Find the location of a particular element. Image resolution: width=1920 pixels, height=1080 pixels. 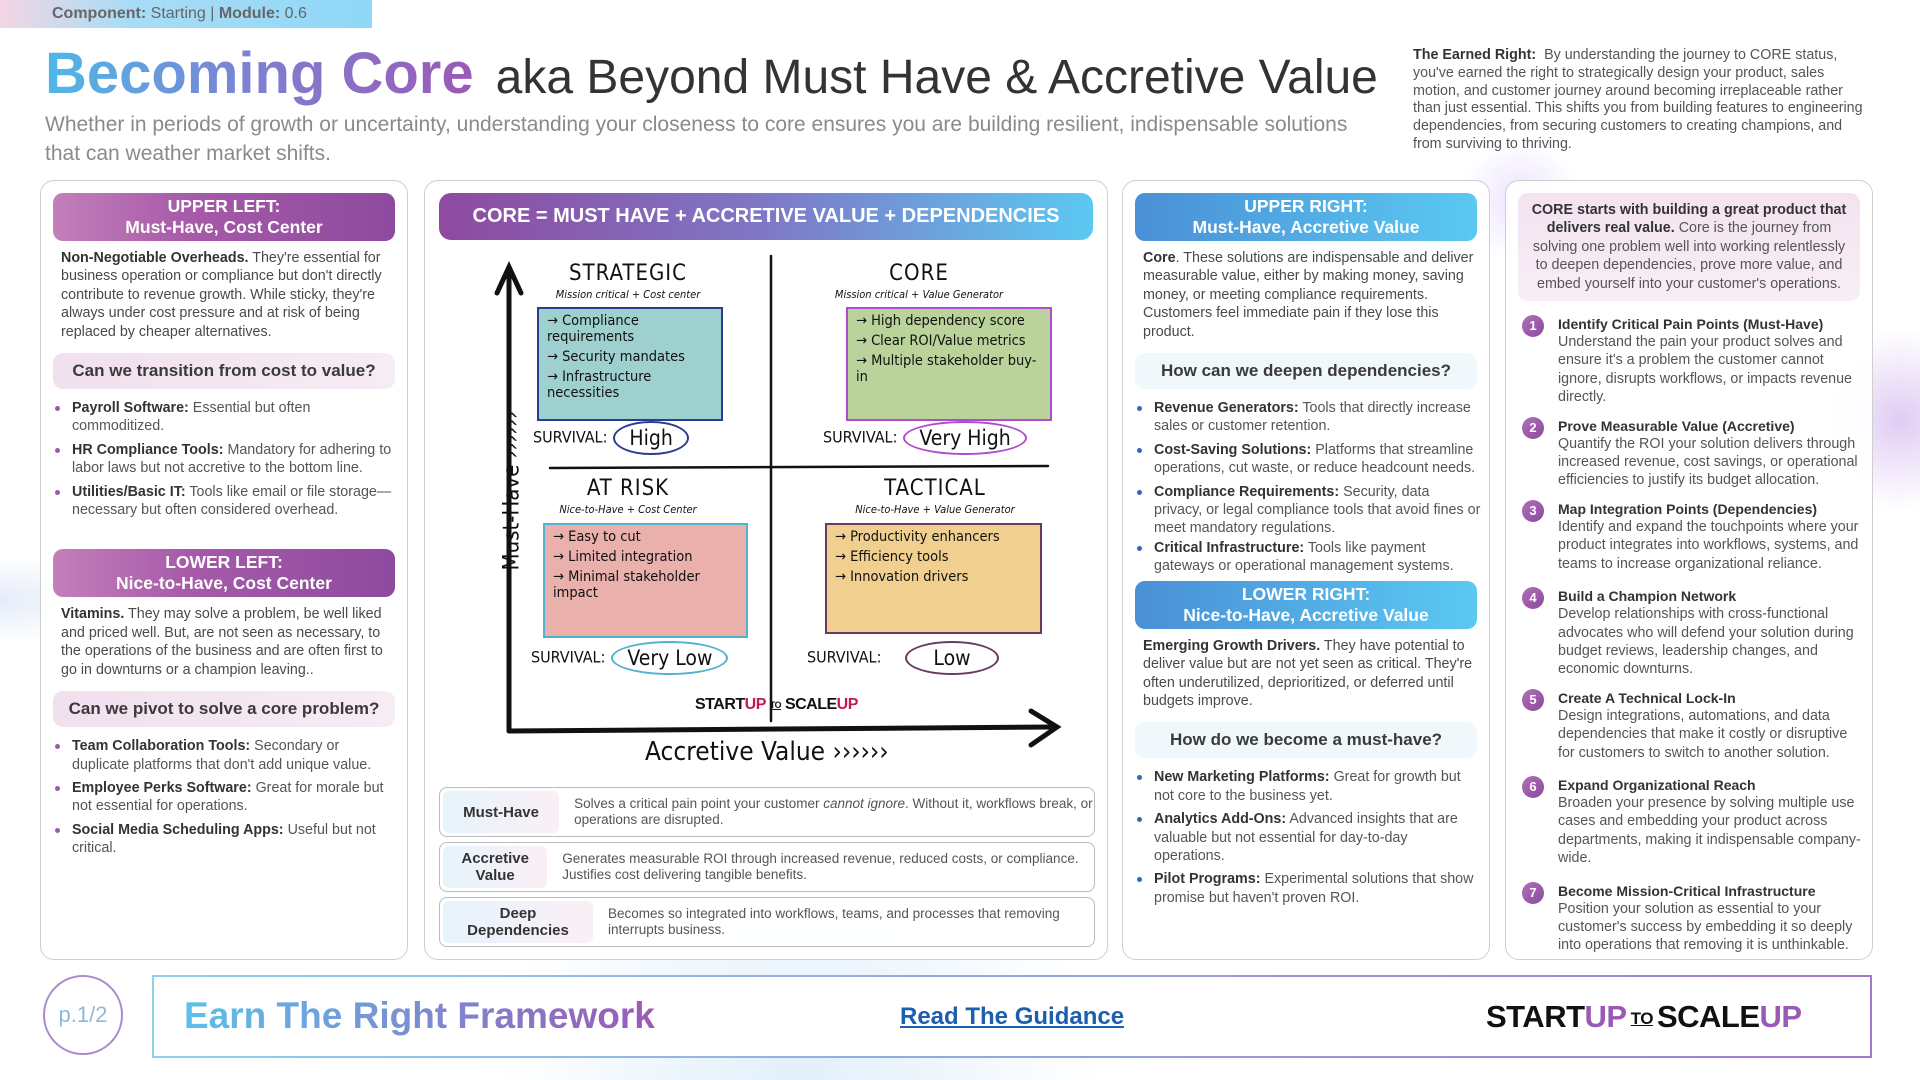

tactical-subtitle: Nice-to-Have + Value Generator is located at coordinates (935, 509).